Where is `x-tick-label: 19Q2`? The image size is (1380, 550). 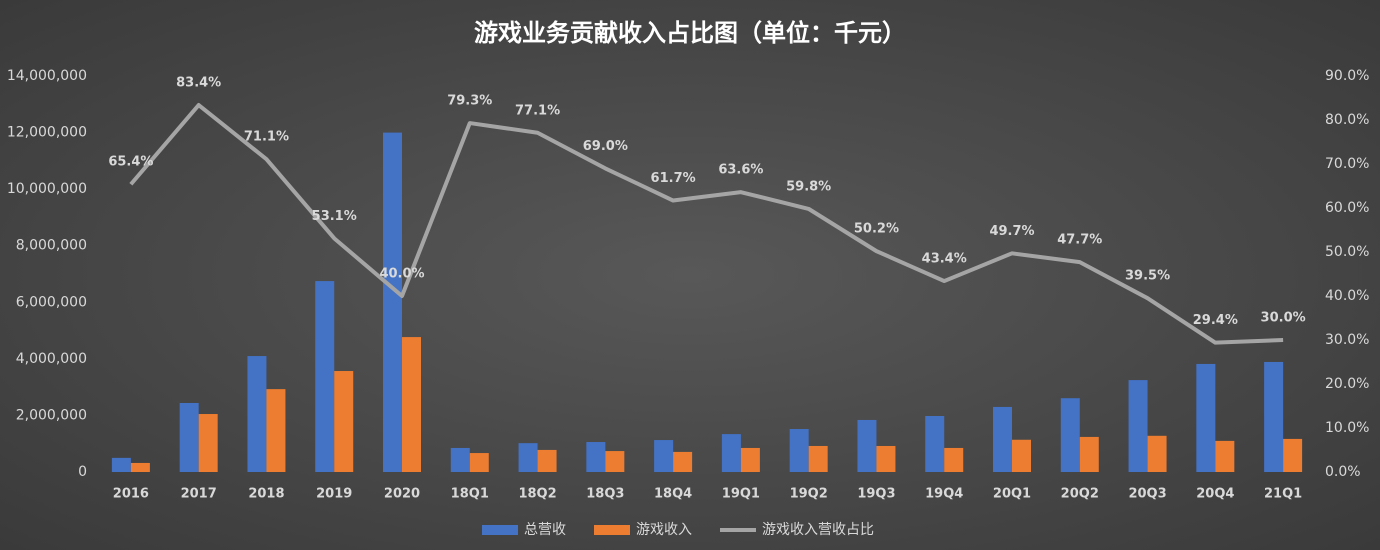
x-tick-label: 19Q2 is located at coordinates (809, 494).